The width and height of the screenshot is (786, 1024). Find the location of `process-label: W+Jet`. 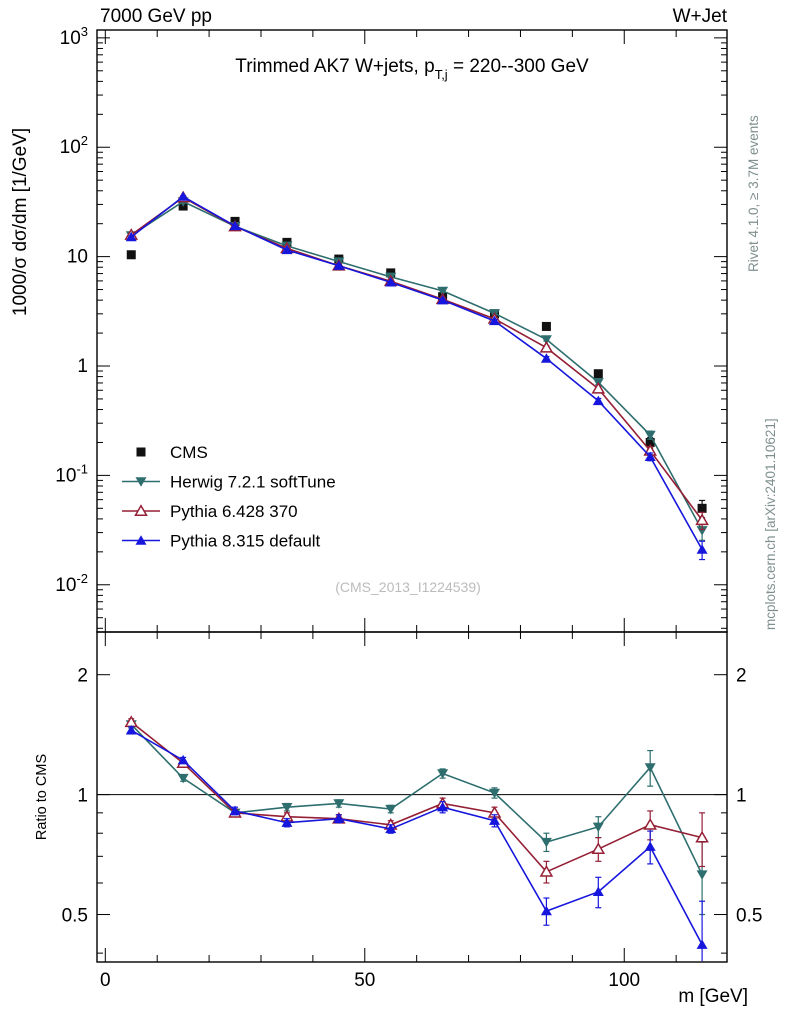

process-label: W+Jet is located at coordinates (700, 16).